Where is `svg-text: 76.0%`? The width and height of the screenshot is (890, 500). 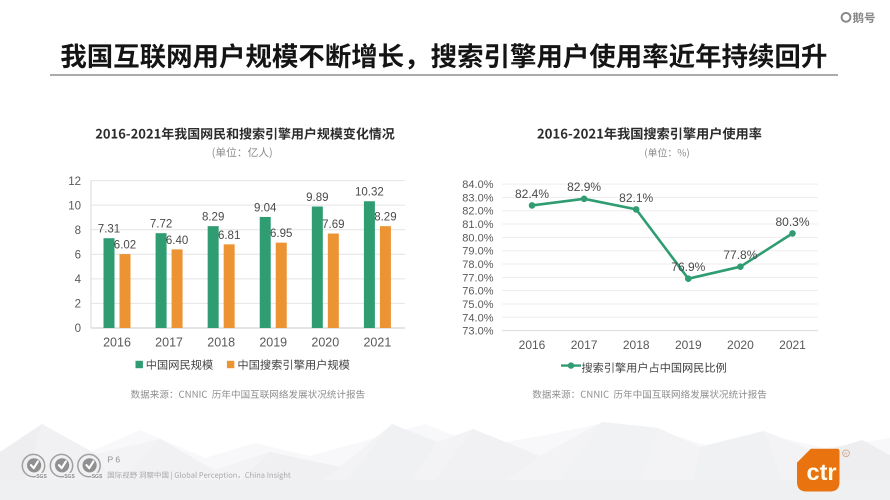 svg-text: 76.0% is located at coordinates (477, 292).